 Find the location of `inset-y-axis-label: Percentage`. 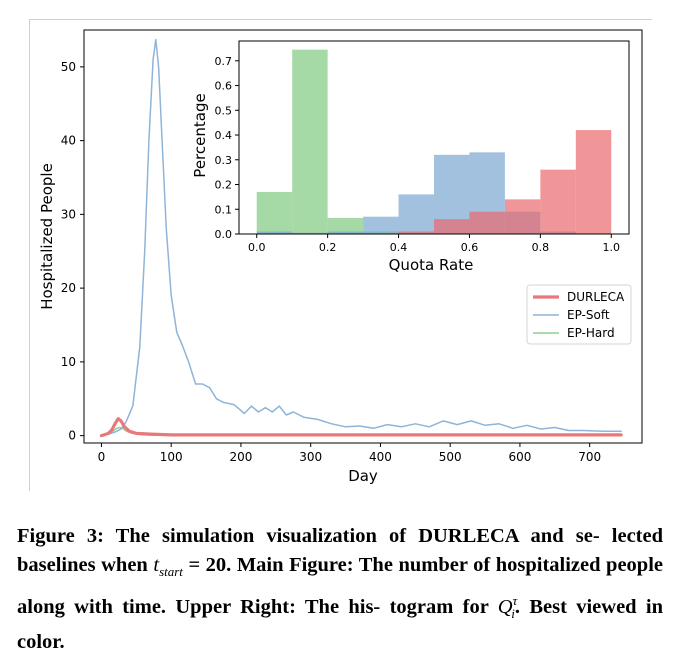

inset-y-axis-label: Percentage is located at coordinates (200, 135).